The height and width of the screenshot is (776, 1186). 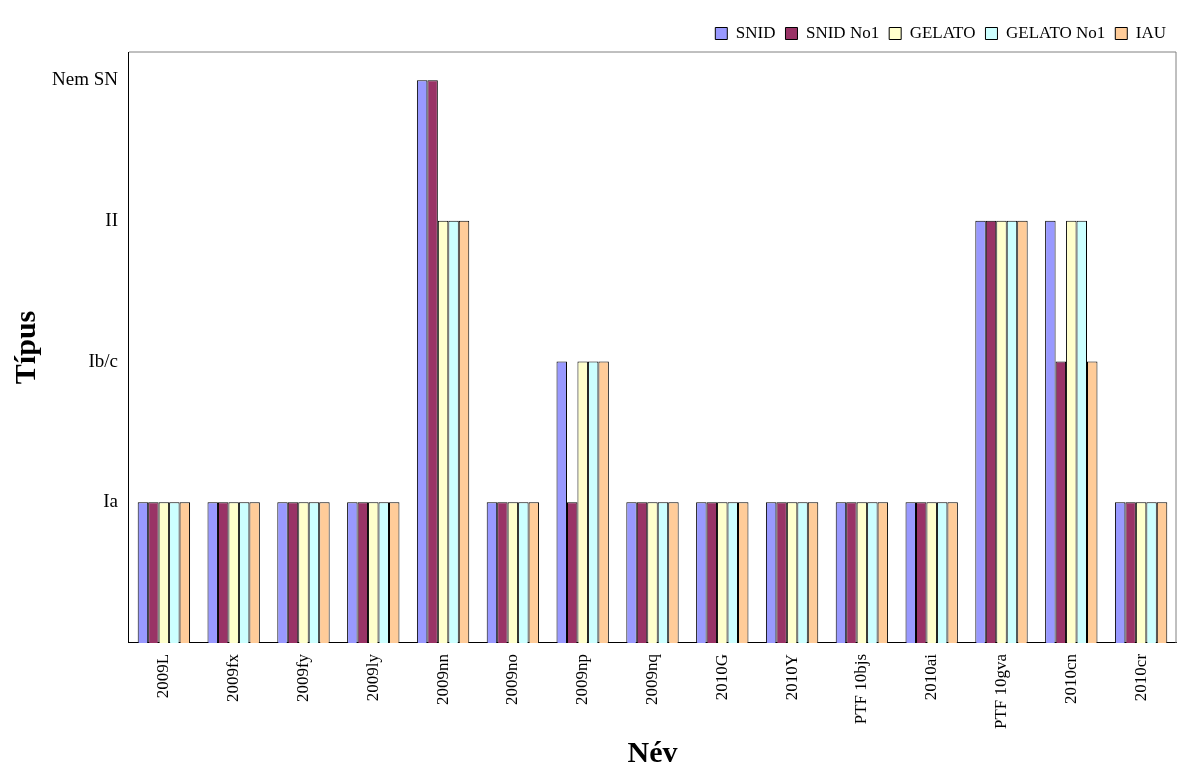 What do you see at coordinates (791, 677) in the screenshot?
I see `x-tick-label: 2010Y` at bounding box center [791, 677].